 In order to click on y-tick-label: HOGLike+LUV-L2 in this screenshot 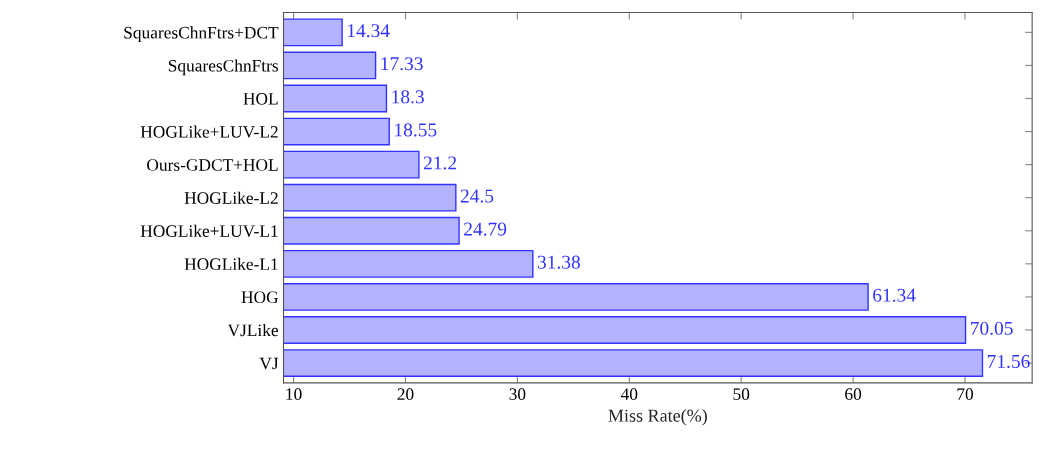, I will do `click(209, 131)`.